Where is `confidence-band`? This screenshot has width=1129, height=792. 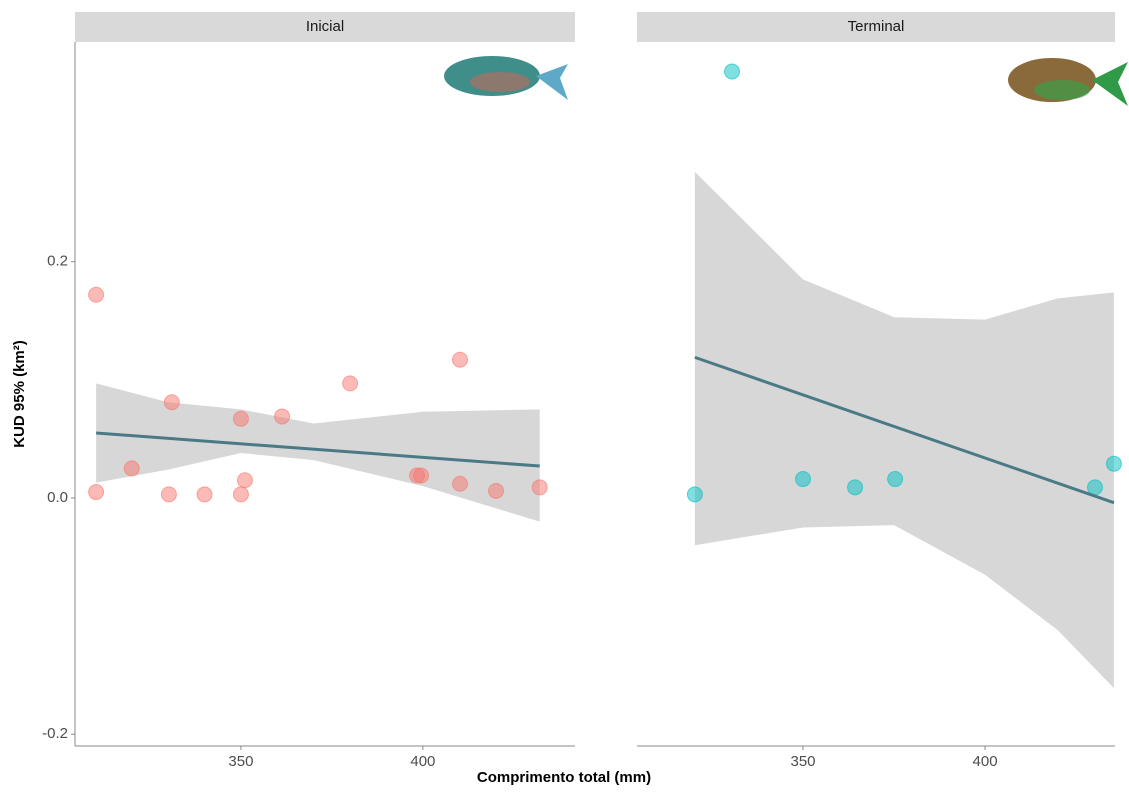 confidence-band is located at coordinates (318, 452).